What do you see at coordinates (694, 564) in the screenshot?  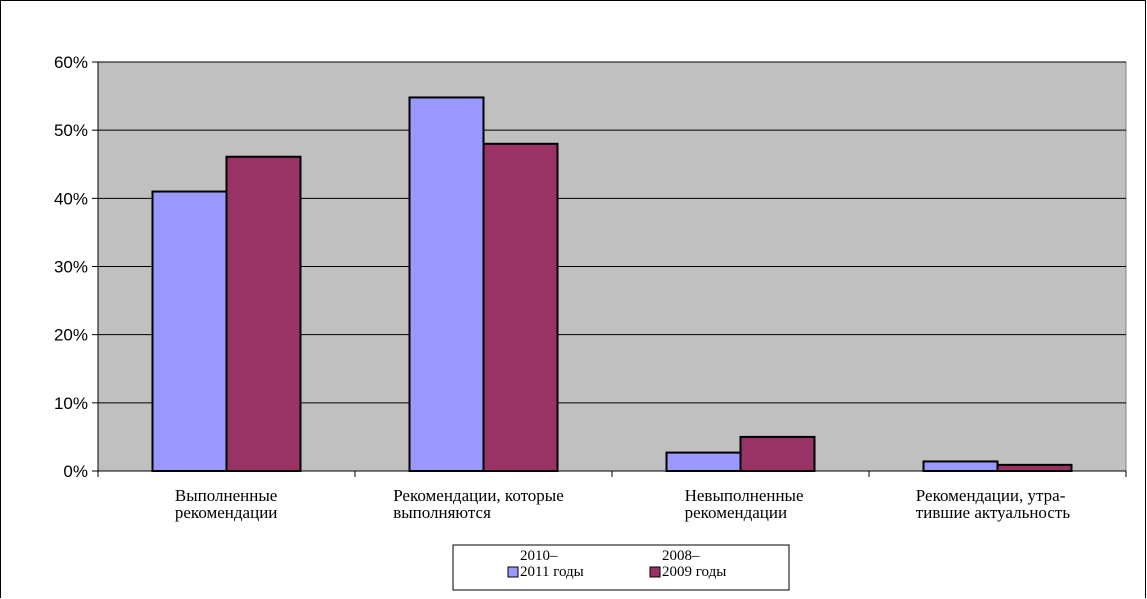 I see `legend-label-2: 2008– 2009 годы` at bounding box center [694, 564].